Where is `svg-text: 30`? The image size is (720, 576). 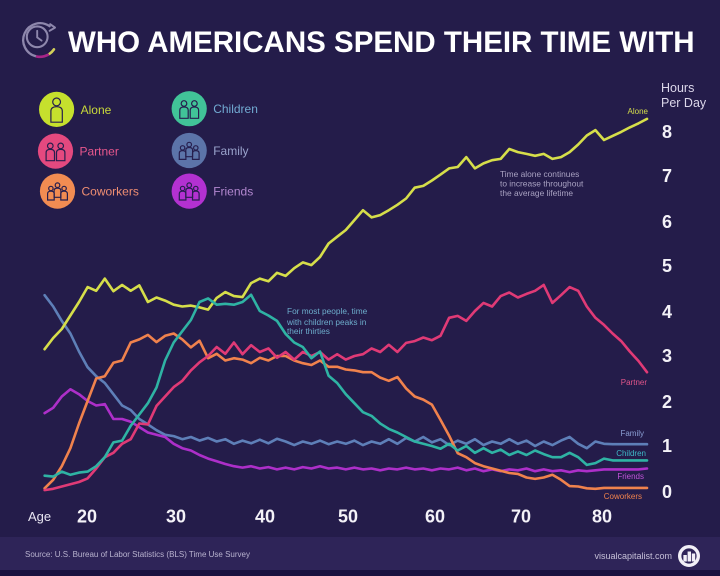 svg-text: 30 is located at coordinates (176, 517).